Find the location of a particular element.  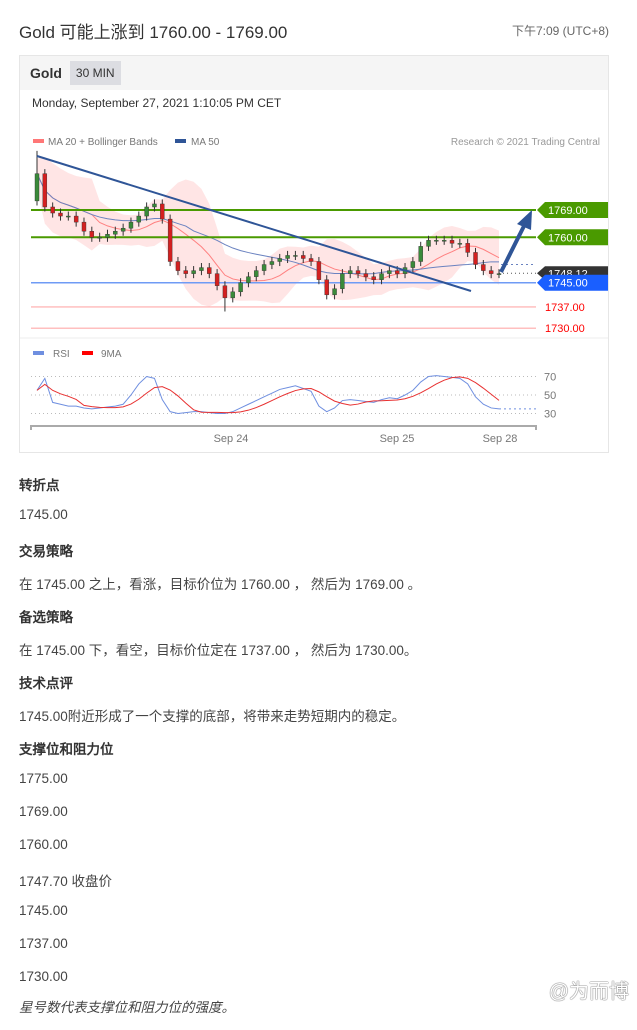

section-heading: 技术点评 is located at coordinates (46, 683).